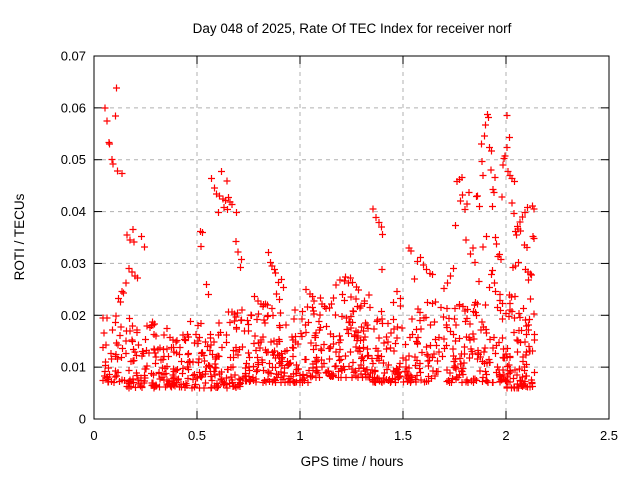  What do you see at coordinates (73, 263) in the screenshot?
I see `y-tick-label: 0.03` at bounding box center [73, 263].